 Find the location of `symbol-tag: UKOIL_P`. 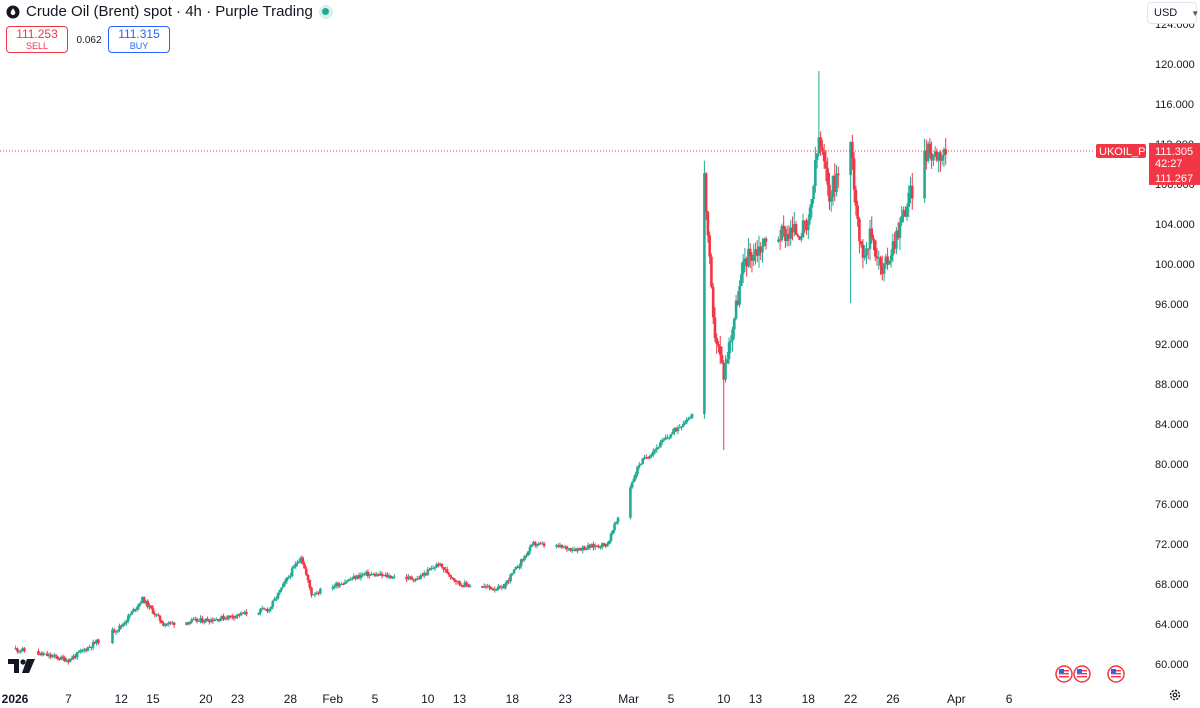

symbol-tag: UKOIL_P is located at coordinates (1122, 152).